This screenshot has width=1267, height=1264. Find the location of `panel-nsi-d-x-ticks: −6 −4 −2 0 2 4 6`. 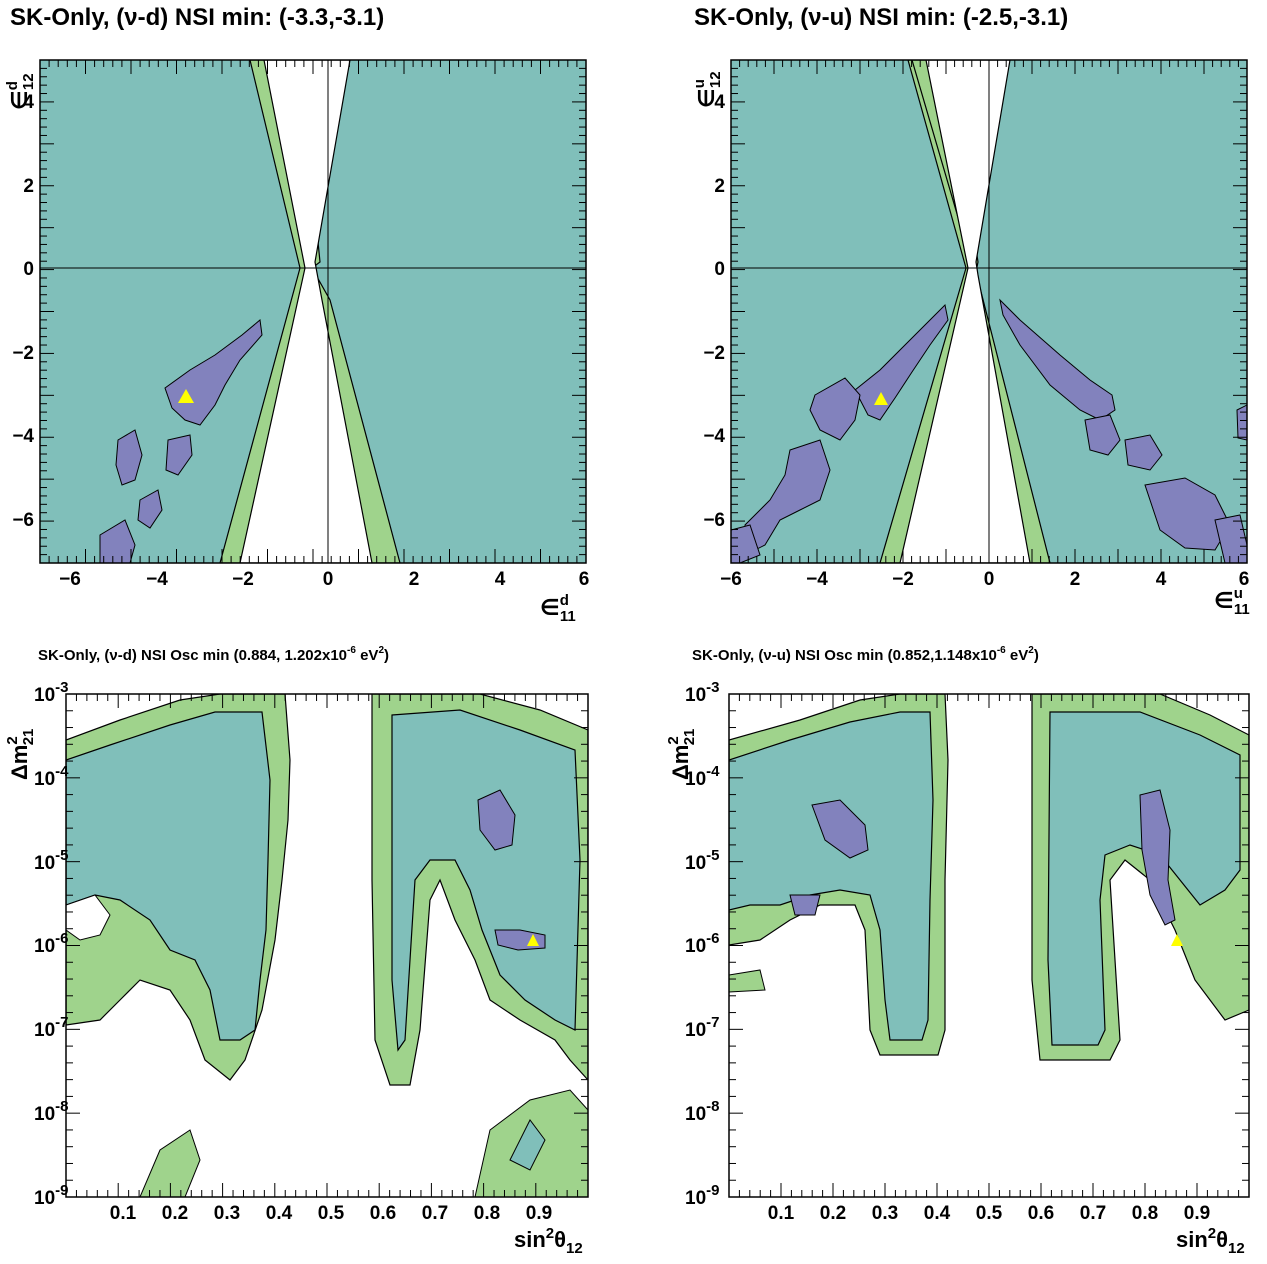

panel-nsi-d-x-ticks: −6 −4 −2 0 2 4 6 is located at coordinates (324, 579).